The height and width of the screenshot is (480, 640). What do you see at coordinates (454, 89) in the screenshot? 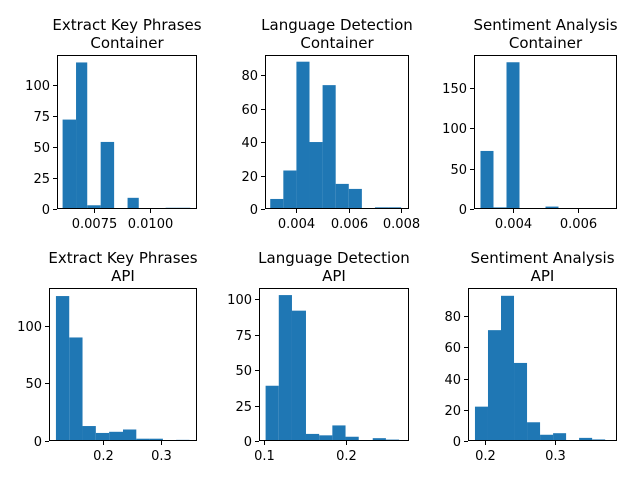
I see `y-tick-label: 150` at bounding box center [454, 89].